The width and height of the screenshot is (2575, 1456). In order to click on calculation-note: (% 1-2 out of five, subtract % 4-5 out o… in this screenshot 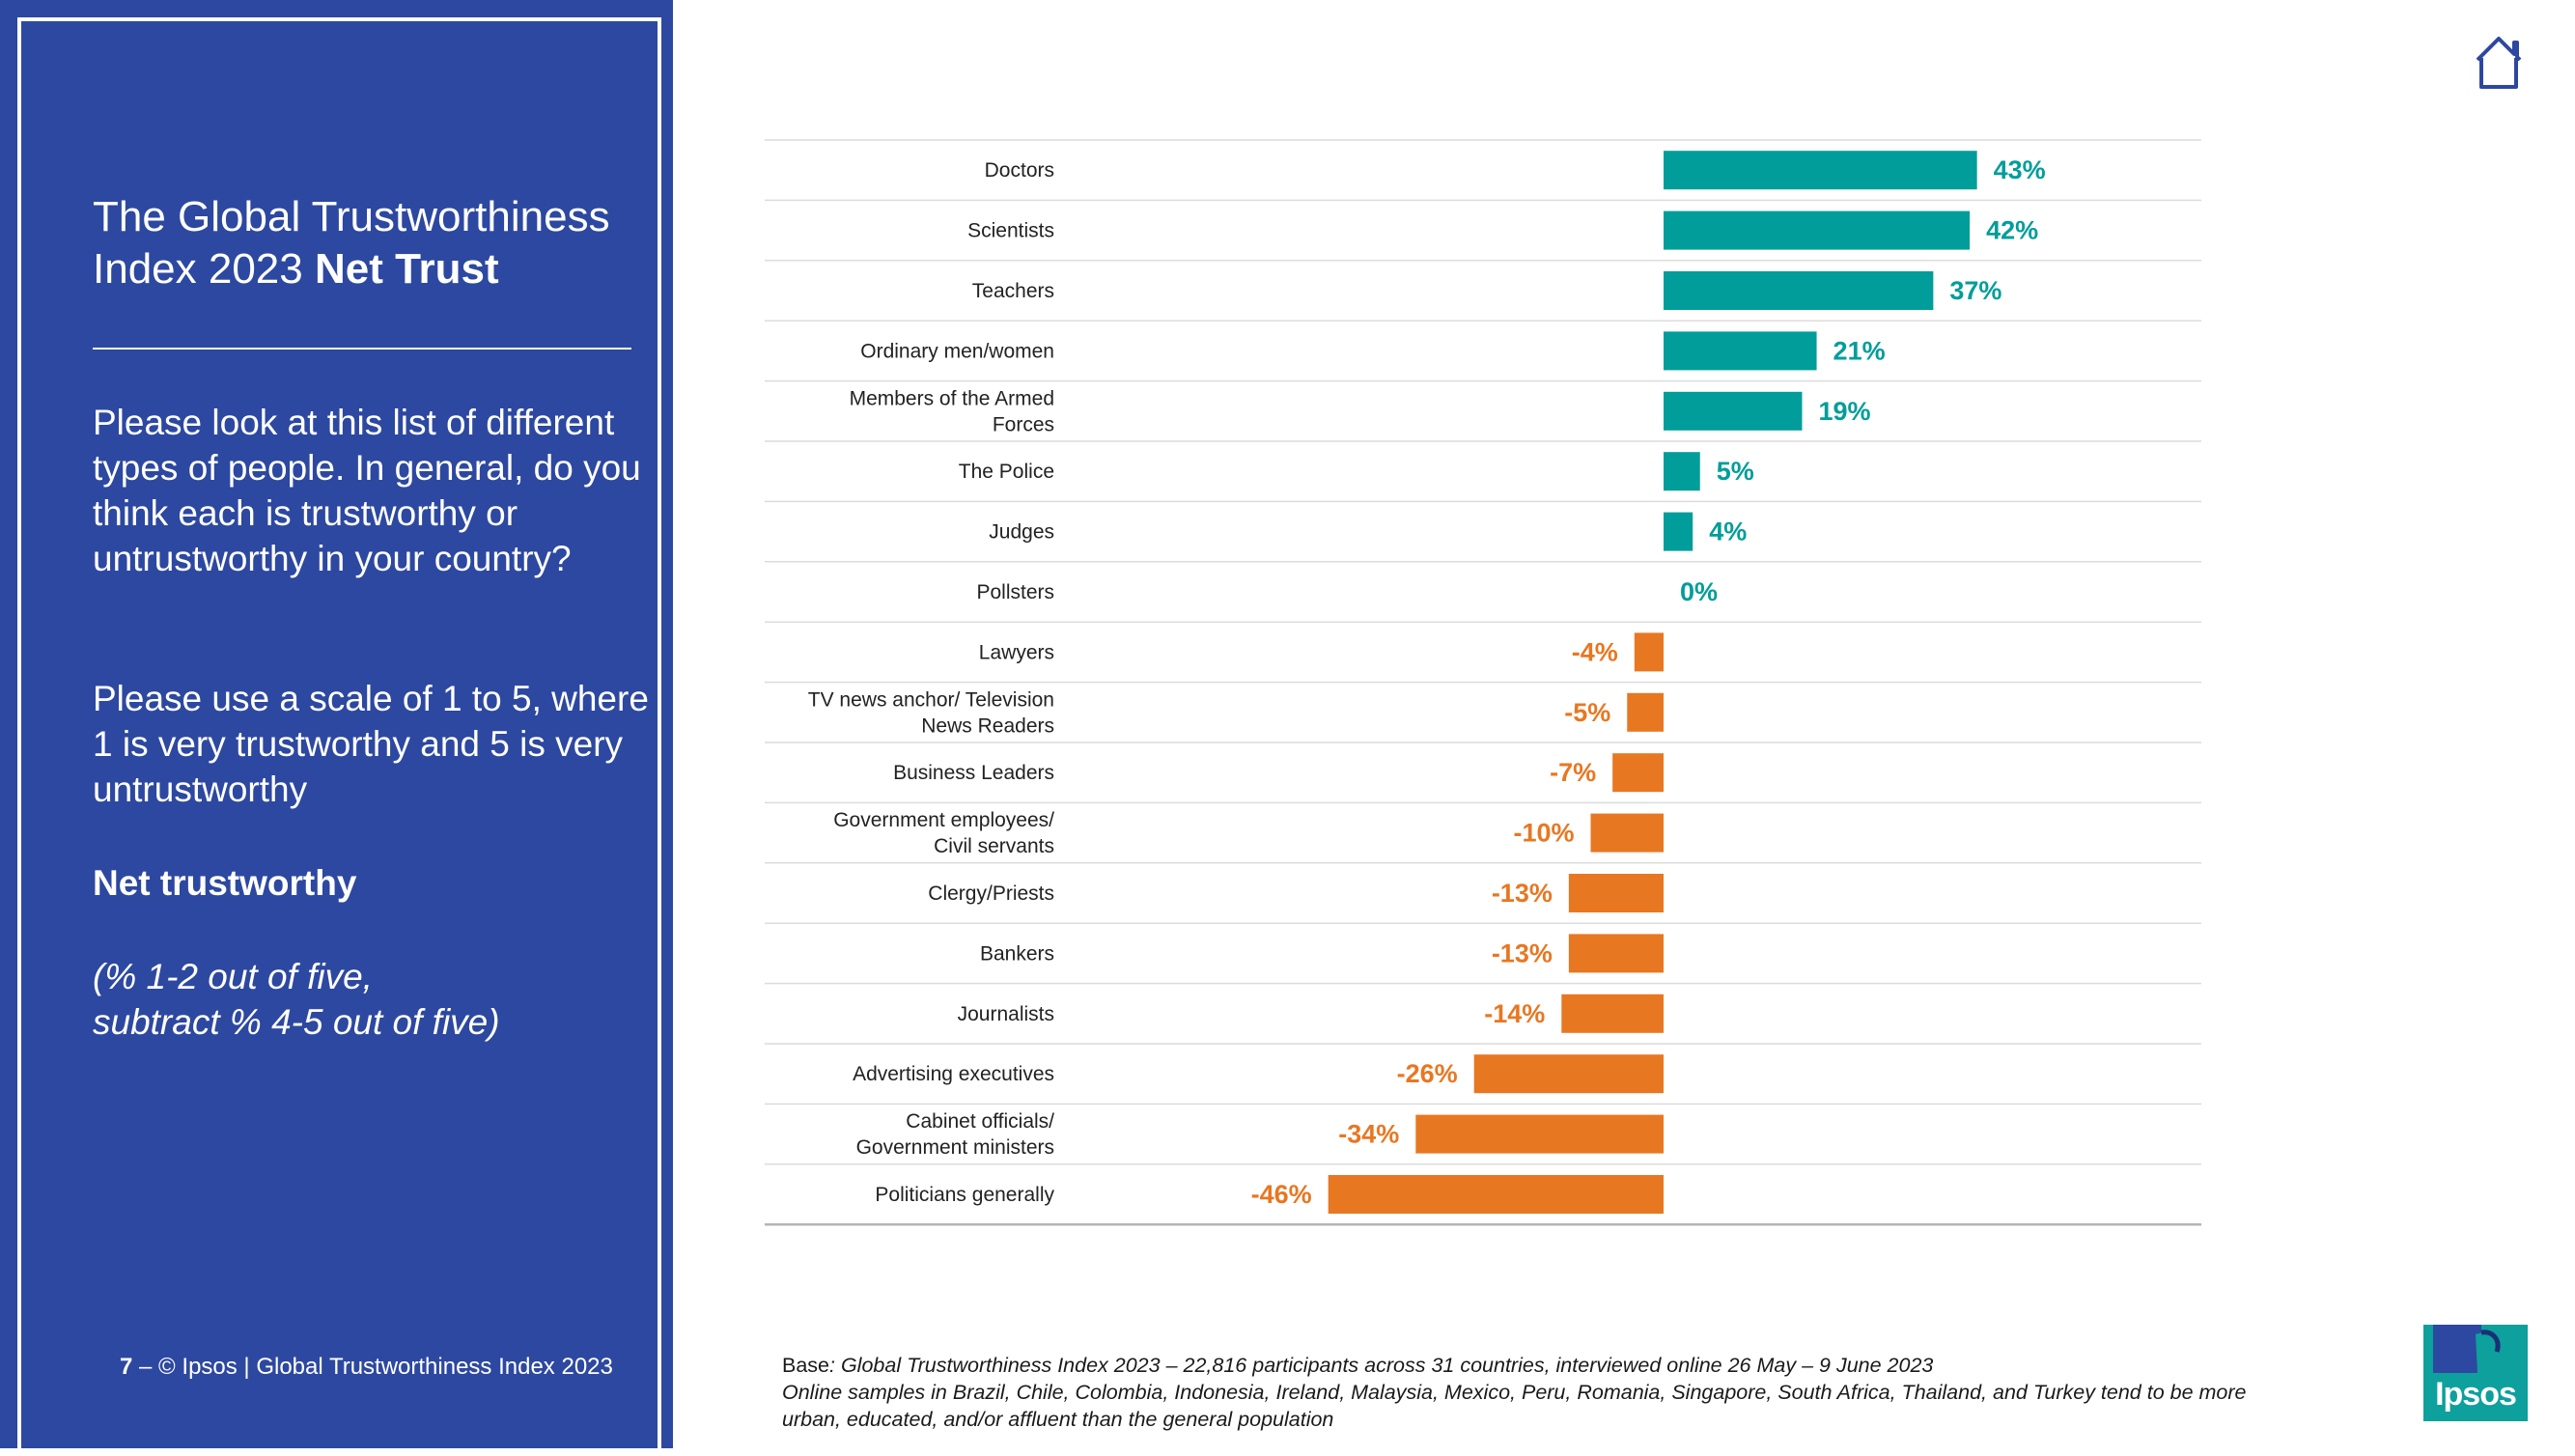, I will do `click(296, 1000)`.